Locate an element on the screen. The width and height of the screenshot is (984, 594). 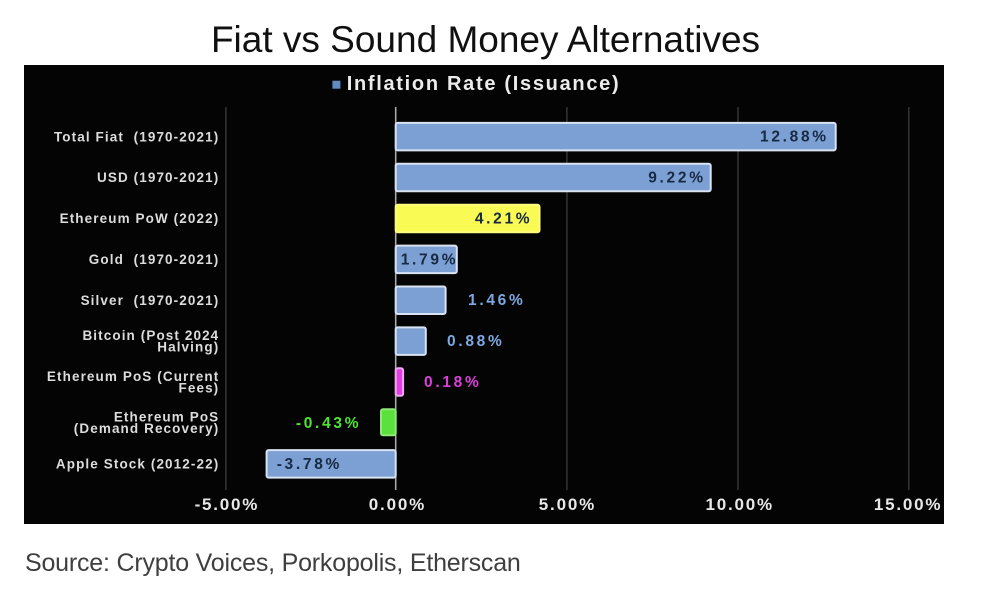
svg-text: Halving) is located at coordinates (188, 346).